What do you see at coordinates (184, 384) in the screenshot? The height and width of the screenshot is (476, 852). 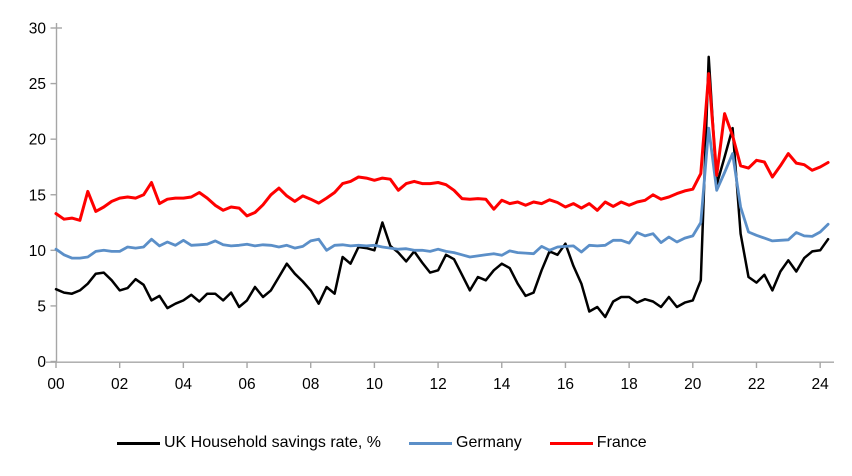 I see `x-axis-tick-label: 04` at bounding box center [184, 384].